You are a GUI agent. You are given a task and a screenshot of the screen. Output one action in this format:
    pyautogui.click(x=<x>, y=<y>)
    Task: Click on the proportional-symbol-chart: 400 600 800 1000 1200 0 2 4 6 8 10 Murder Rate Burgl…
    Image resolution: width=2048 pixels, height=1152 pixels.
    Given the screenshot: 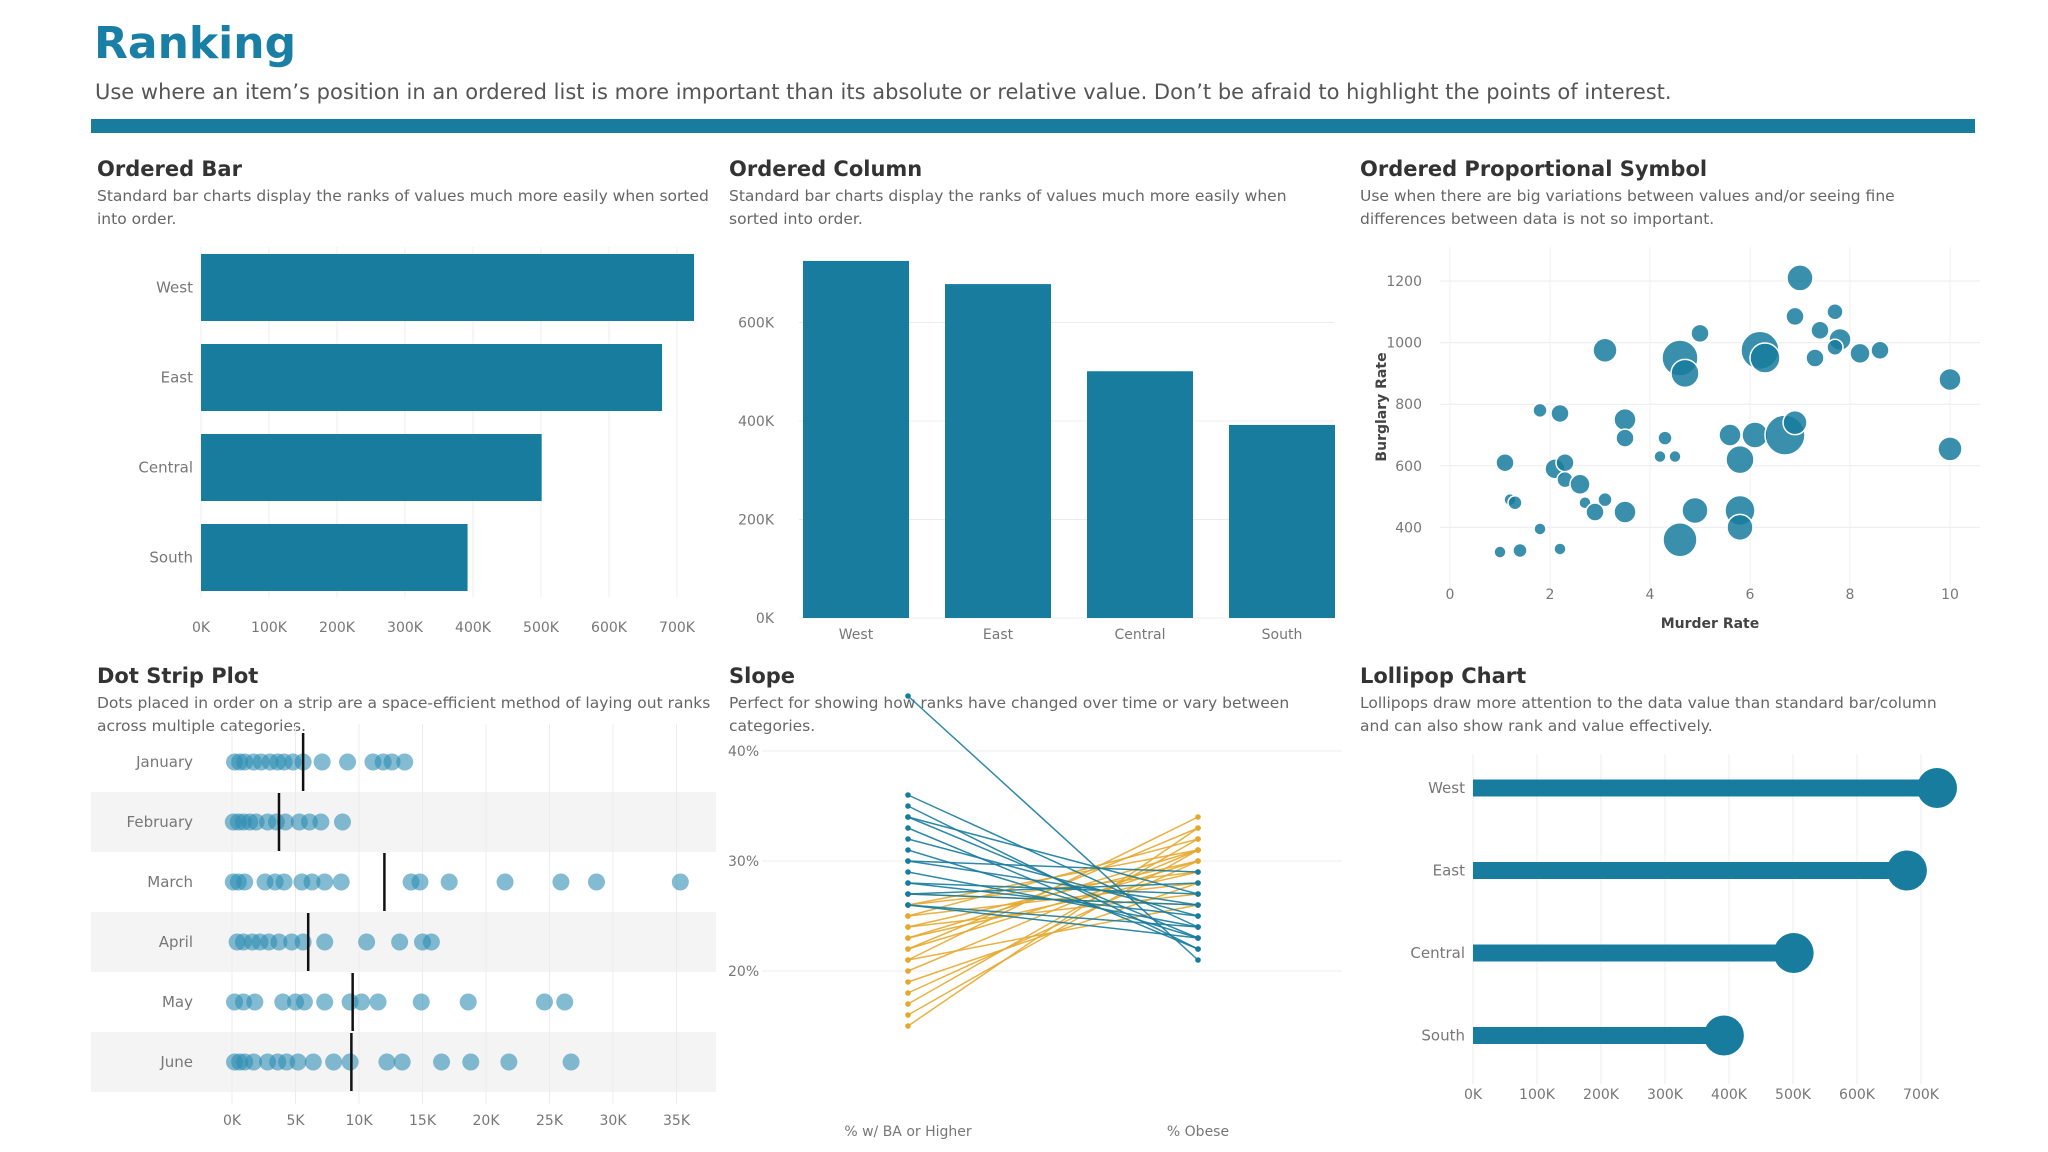 What is the action you would take?
    pyautogui.click(x=1677, y=439)
    